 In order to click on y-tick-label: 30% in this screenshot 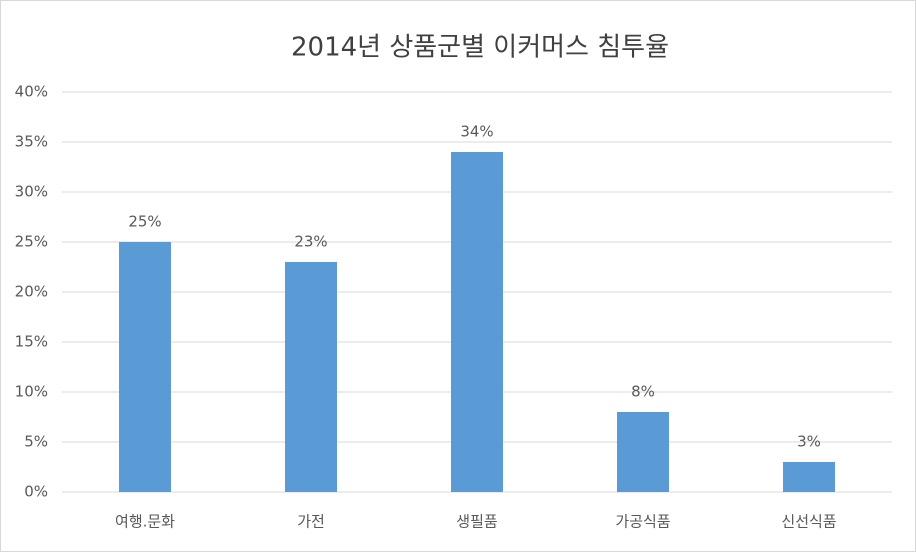, I will do `click(31, 192)`.